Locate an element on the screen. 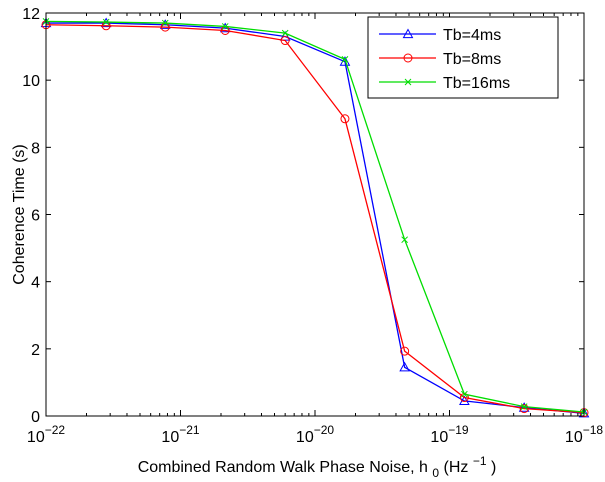 The width and height of the screenshot is (605, 482). legend-box is located at coordinates (463, 57).